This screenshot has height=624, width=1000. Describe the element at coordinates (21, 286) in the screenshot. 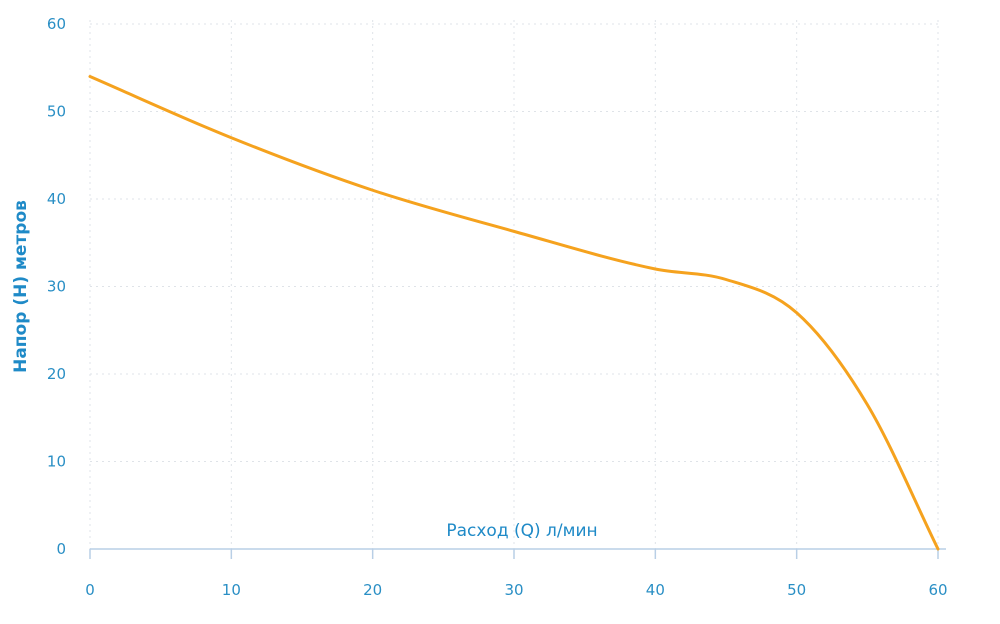

I see `y-axis-title: Напор (H) метров` at that location.